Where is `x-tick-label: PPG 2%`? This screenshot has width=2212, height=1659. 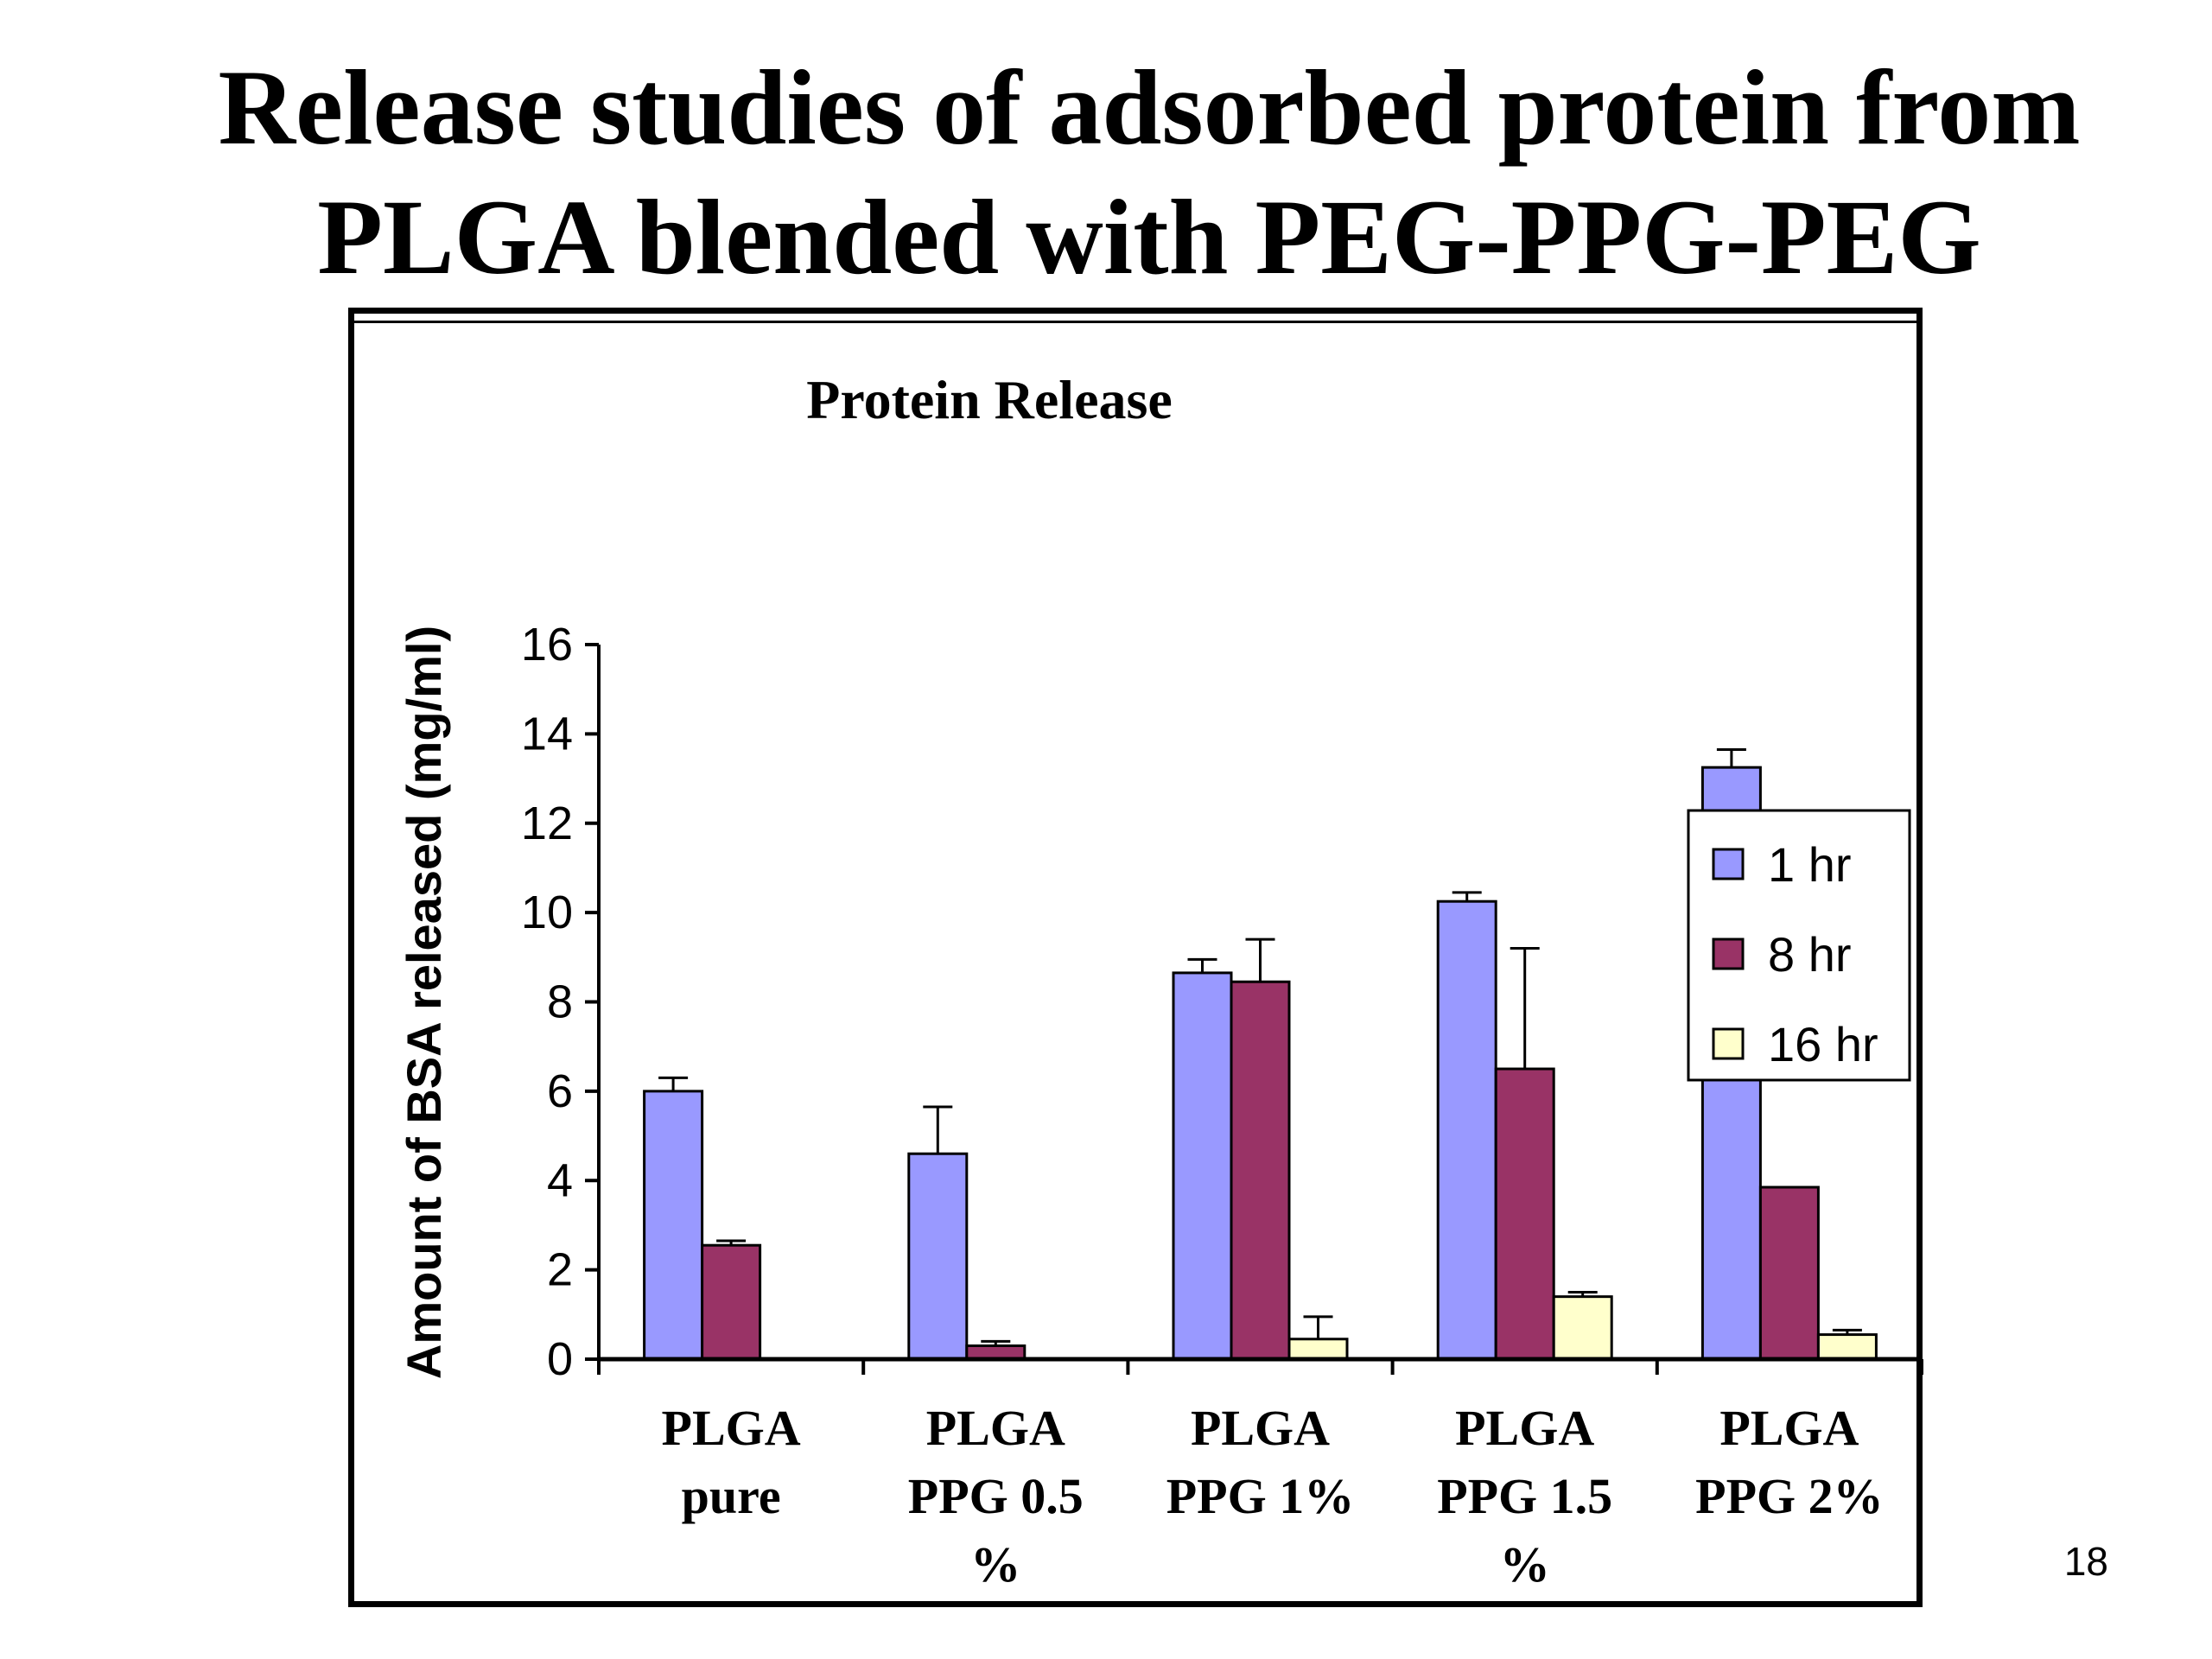 x-tick-label: PPG 2% is located at coordinates (1789, 1496).